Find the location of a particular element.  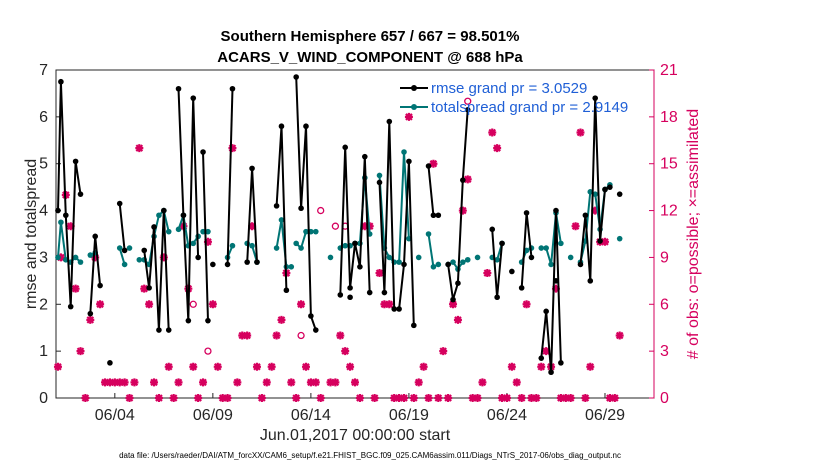

x-axis: 06/04 06/09 06/14 06/19 06/24 06/29 is located at coordinates (360, 408).